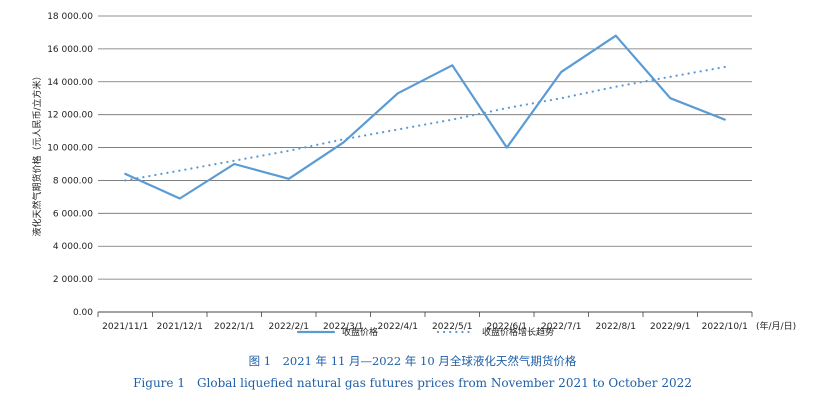  I want to click on x-tick-label: 2021/12/1, so click(180, 327).